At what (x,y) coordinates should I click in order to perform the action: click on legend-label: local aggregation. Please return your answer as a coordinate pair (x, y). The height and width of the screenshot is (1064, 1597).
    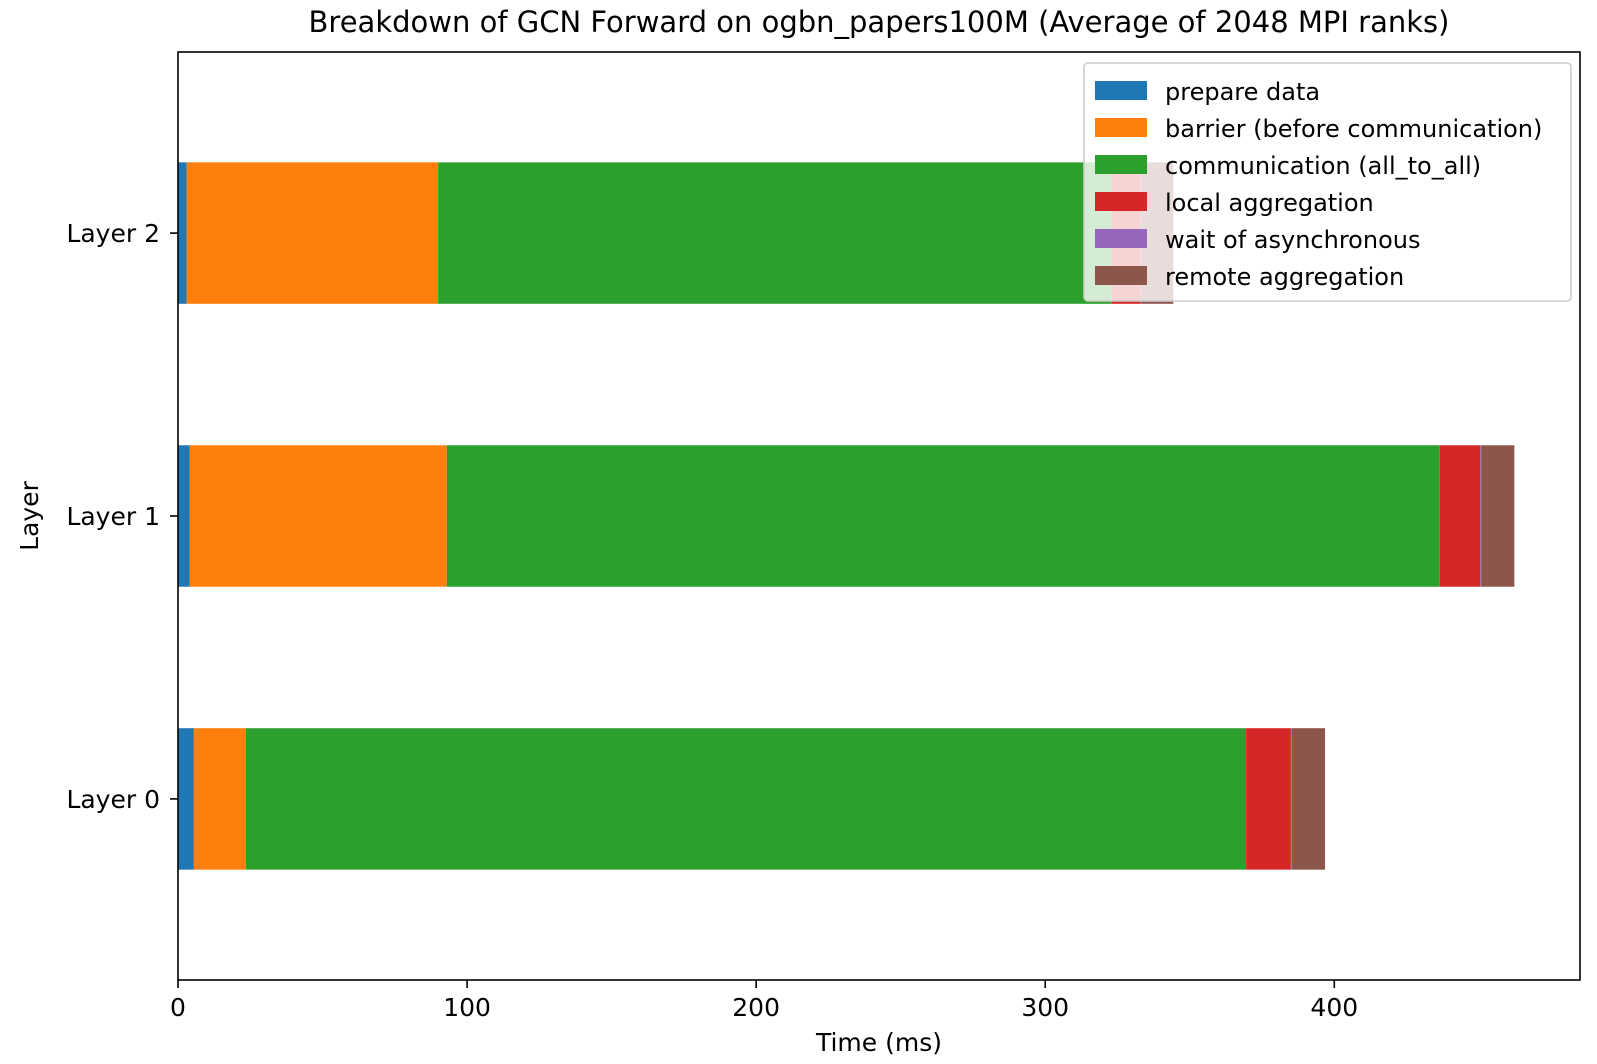
    Looking at the image, I should click on (1269, 203).